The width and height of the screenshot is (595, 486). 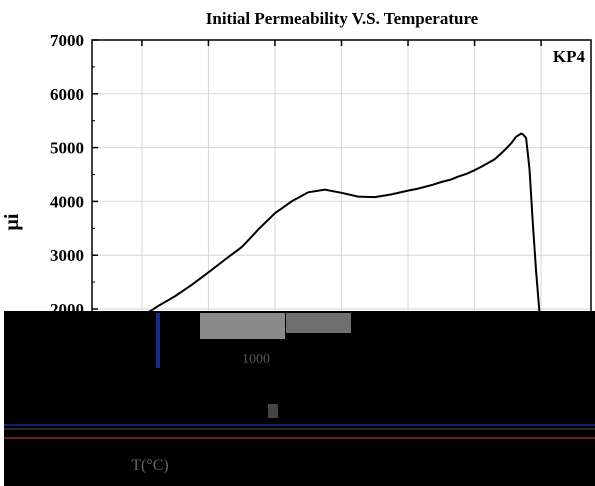 What do you see at coordinates (67, 94) in the screenshot?
I see `y-tick-label: 6000` at bounding box center [67, 94].